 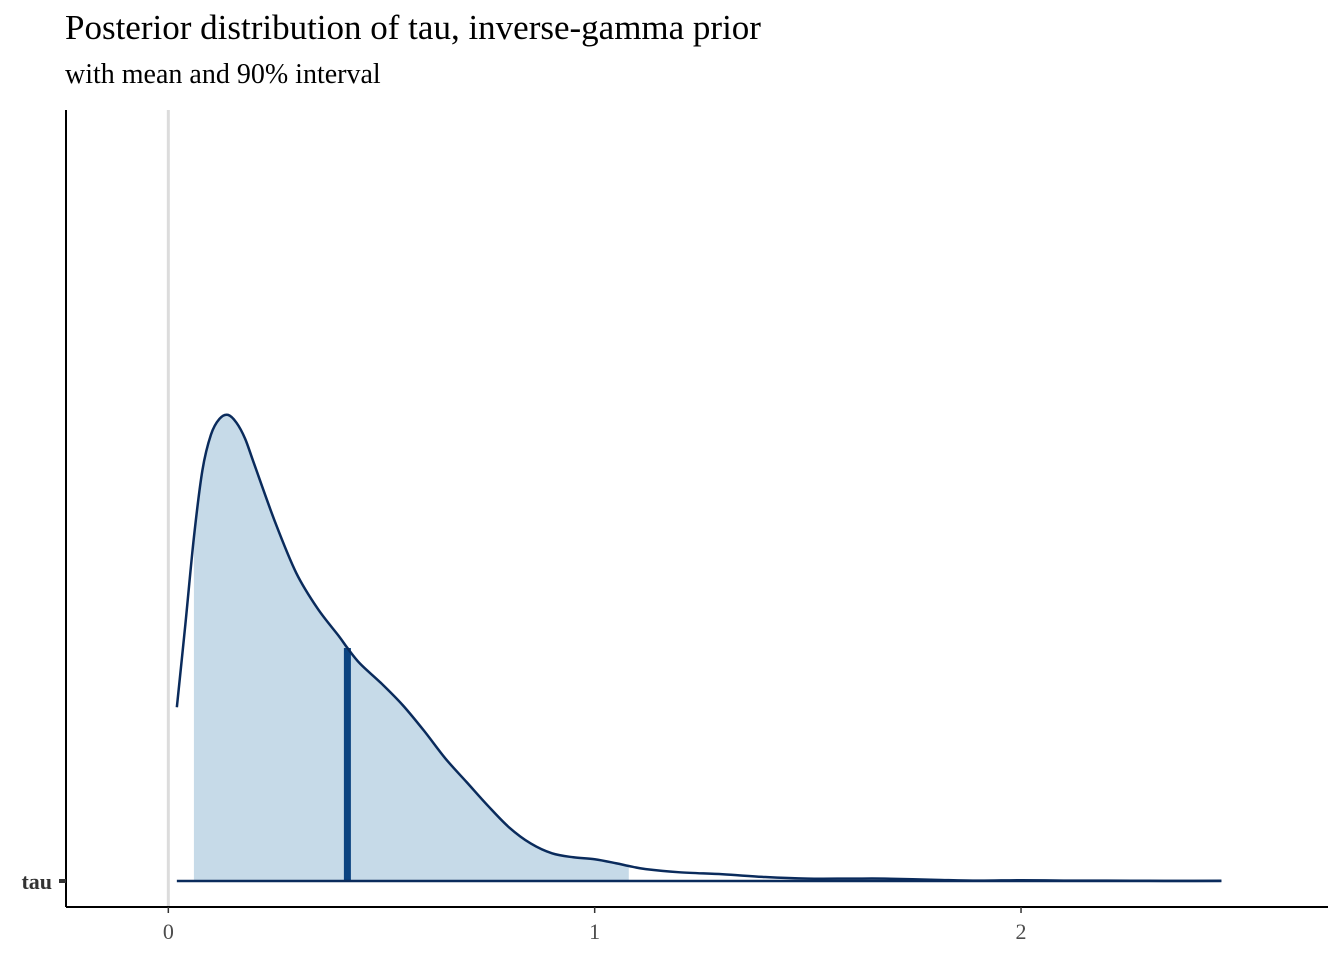 What do you see at coordinates (594, 931) in the screenshot?
I see `x-tick-label: 1` at bounding box center [594, 931].